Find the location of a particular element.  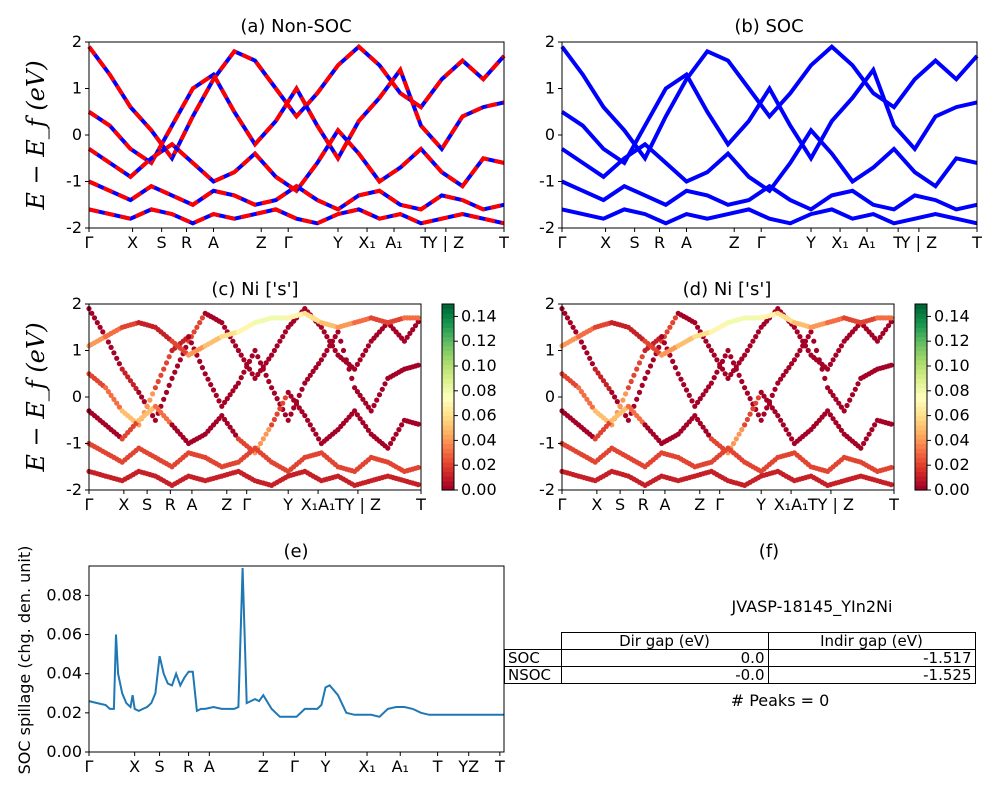

y-axis-label-e: SOC spillage (chg. den. unit) is located at coordinates (24, 660).